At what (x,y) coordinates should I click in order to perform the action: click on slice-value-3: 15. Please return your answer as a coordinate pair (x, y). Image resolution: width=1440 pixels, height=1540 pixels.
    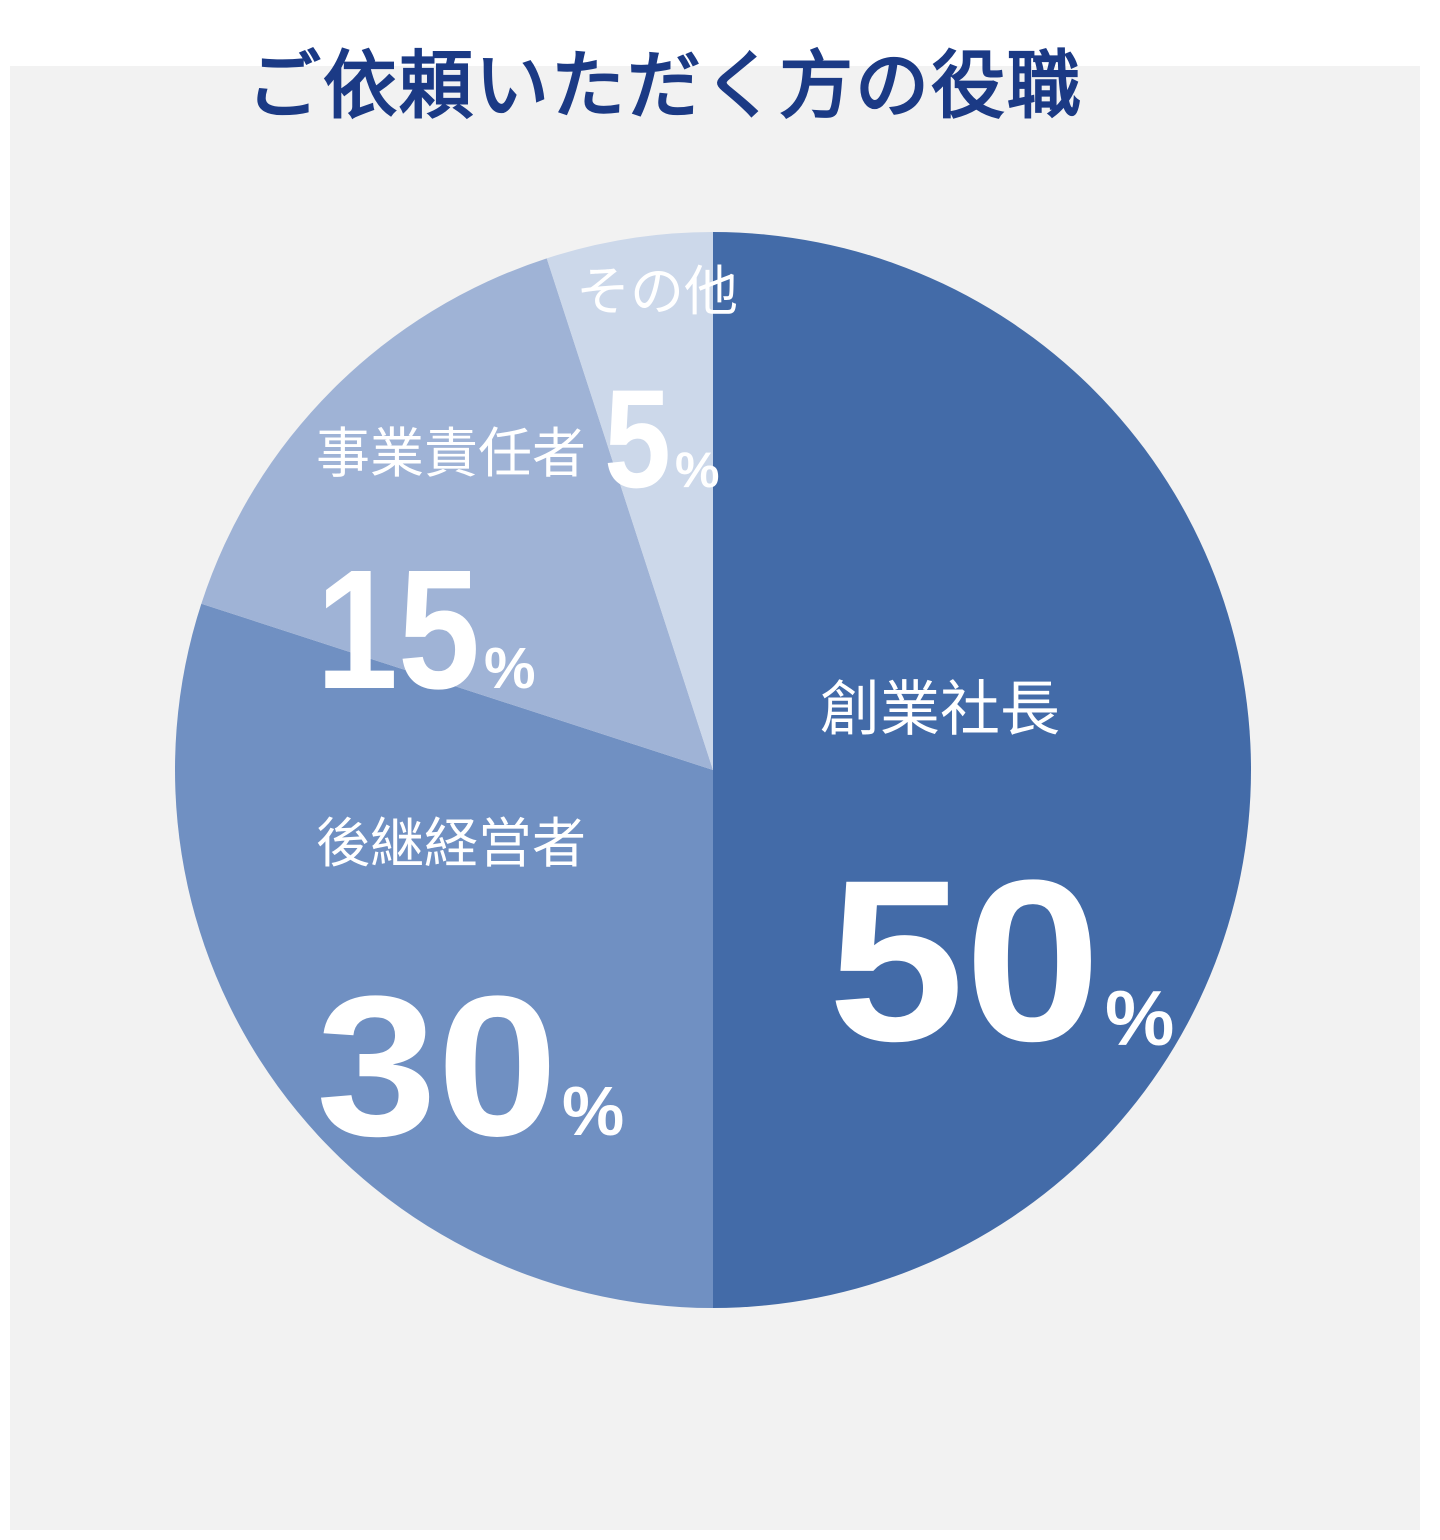
    Looking at the image, I should click on (398, 630).